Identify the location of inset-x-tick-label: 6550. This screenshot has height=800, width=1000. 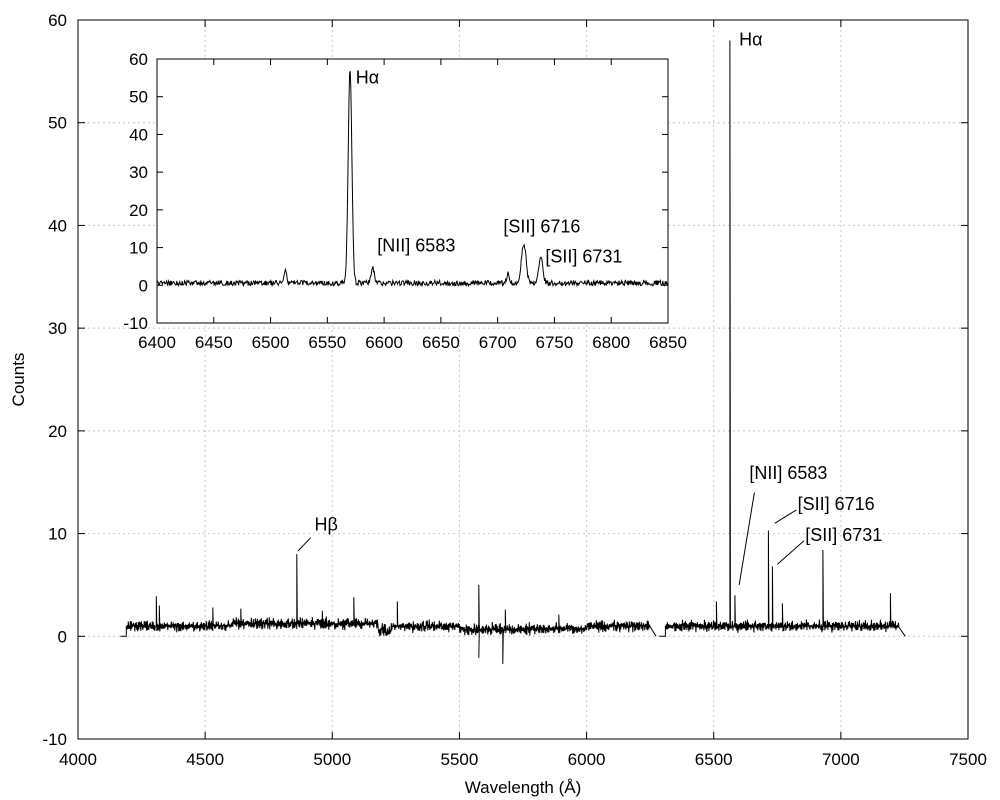
(327, 342).